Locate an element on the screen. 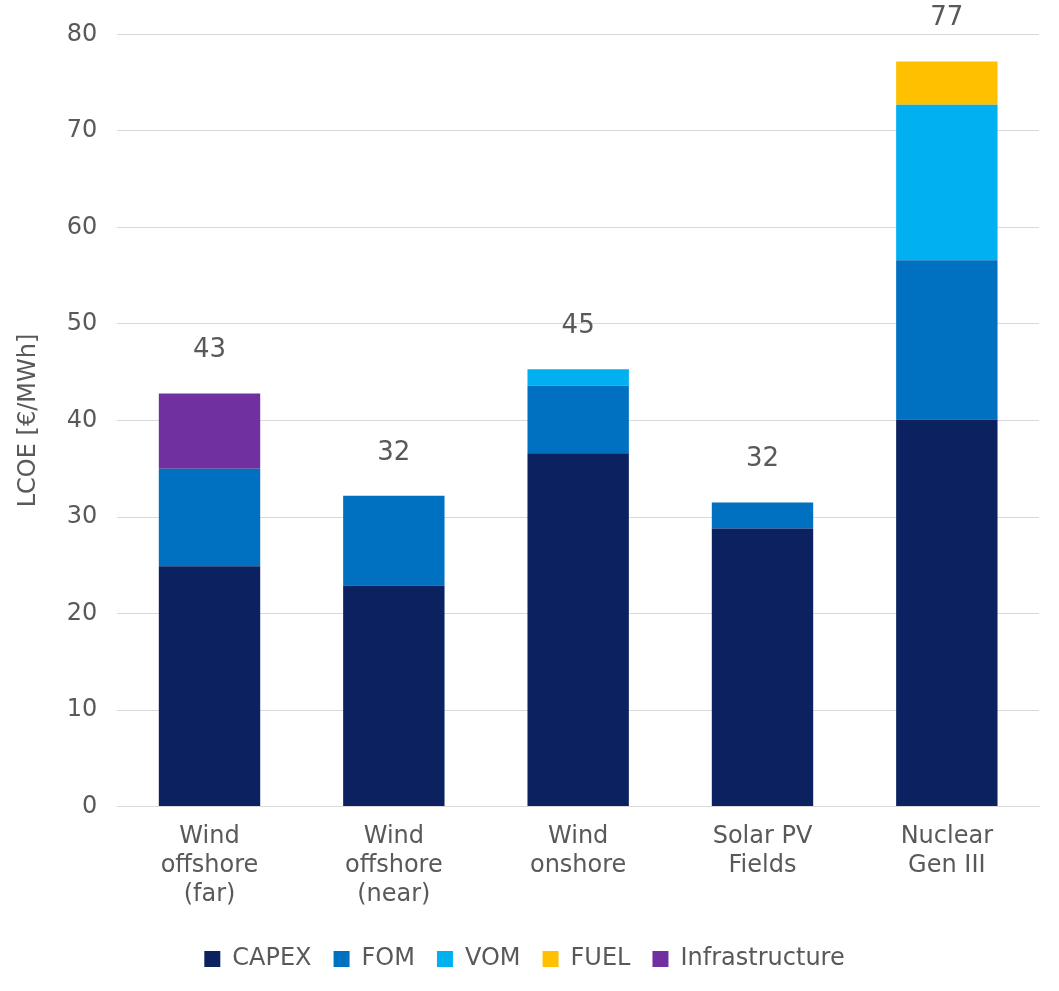  y-tick-label: 40 is located at coordinates (82, 418).